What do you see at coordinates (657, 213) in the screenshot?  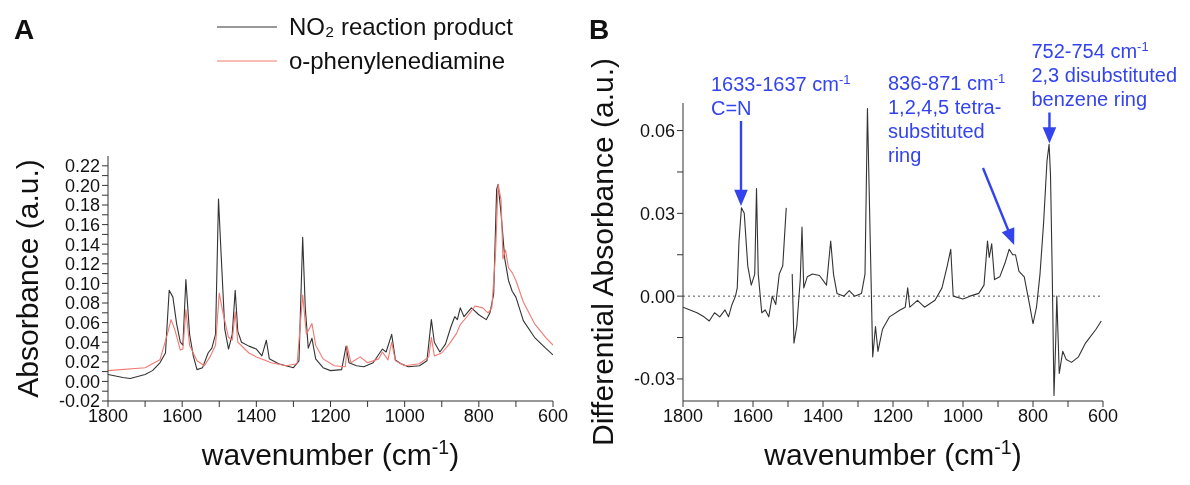 I see `y-tick-label: 0.03` at bounding box center [657, 213].